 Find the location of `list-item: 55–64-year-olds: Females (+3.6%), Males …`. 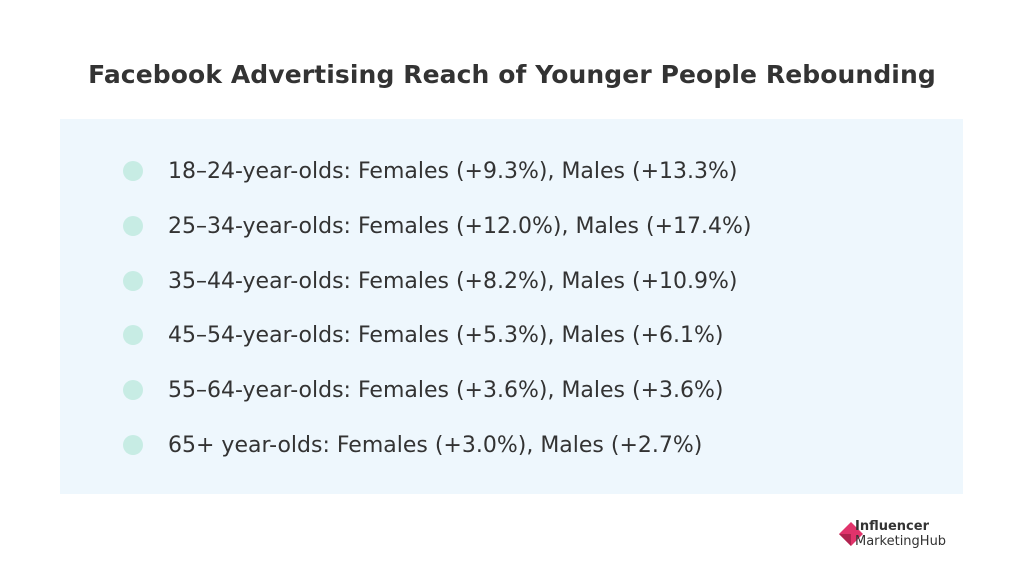

list-item: 55–64-year-olds: Females (+3.6%), Males … is located at coordinates (423, 390).